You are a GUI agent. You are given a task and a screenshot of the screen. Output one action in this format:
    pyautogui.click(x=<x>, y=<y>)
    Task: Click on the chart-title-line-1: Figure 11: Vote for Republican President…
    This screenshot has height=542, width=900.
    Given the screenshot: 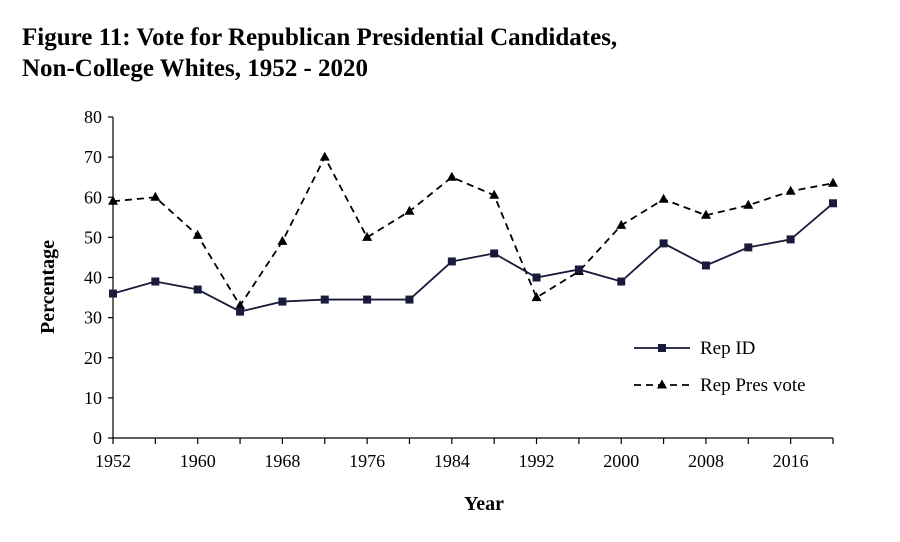 What is the action you would take?
    pyautogui.click(x=320, y=37)
    